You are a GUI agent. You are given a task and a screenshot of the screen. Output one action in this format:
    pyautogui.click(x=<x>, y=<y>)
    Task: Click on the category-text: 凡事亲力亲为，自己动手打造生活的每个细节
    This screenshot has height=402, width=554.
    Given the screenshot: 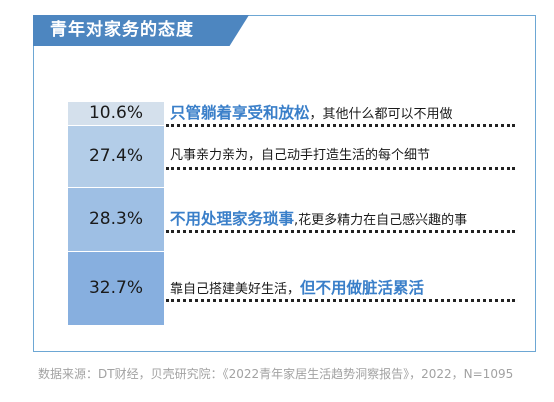 What is the action you would take?
    pyautogui.click(x=300, y=155)
    